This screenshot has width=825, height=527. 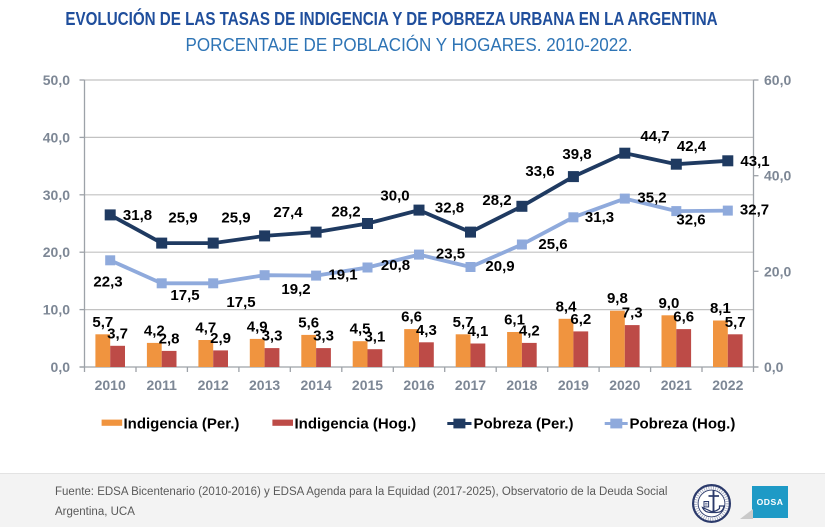 What do you see at coordinates (56, 80) in the screenshot?
I see `svg-text: 50,0` at bounding box center [56, 80].